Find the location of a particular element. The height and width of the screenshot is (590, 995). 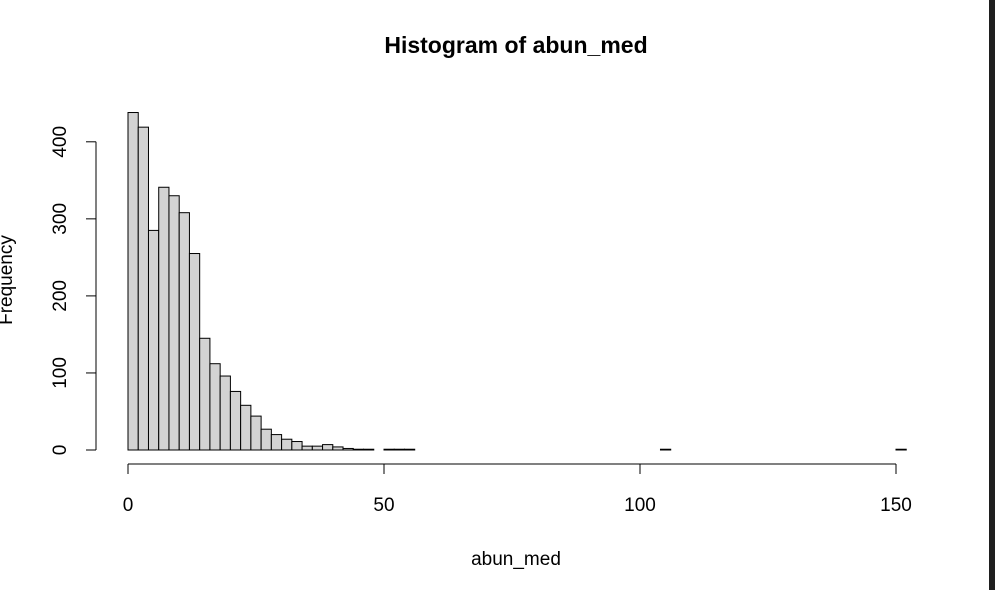

y-tick-label: 200 is located at coordinates (60, 296).